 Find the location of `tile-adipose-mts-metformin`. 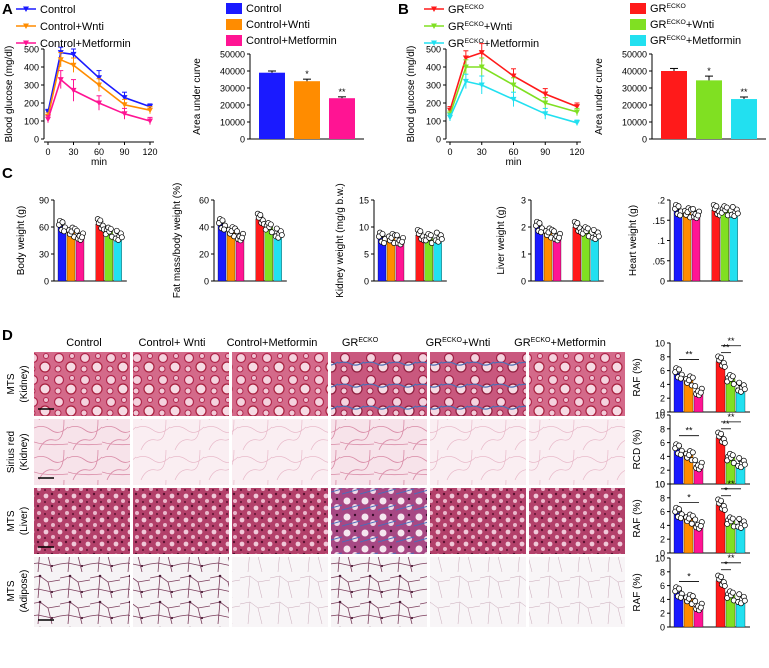

tile-adipose-mts-metformin is located at coordinates (280, 592).